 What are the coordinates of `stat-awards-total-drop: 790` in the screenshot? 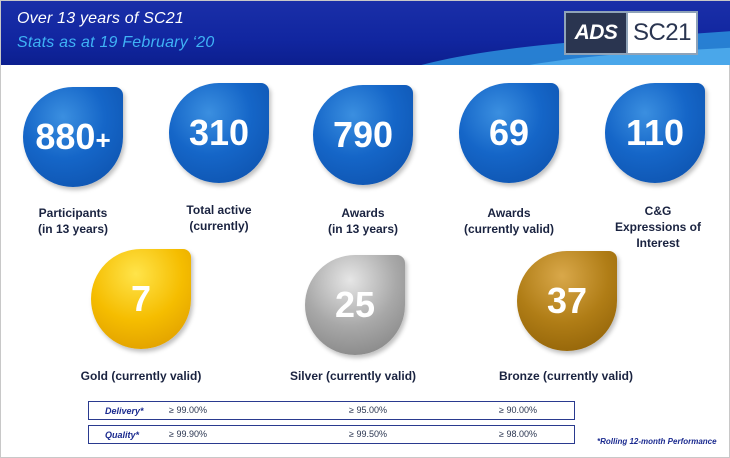 It's located at (363, 135).